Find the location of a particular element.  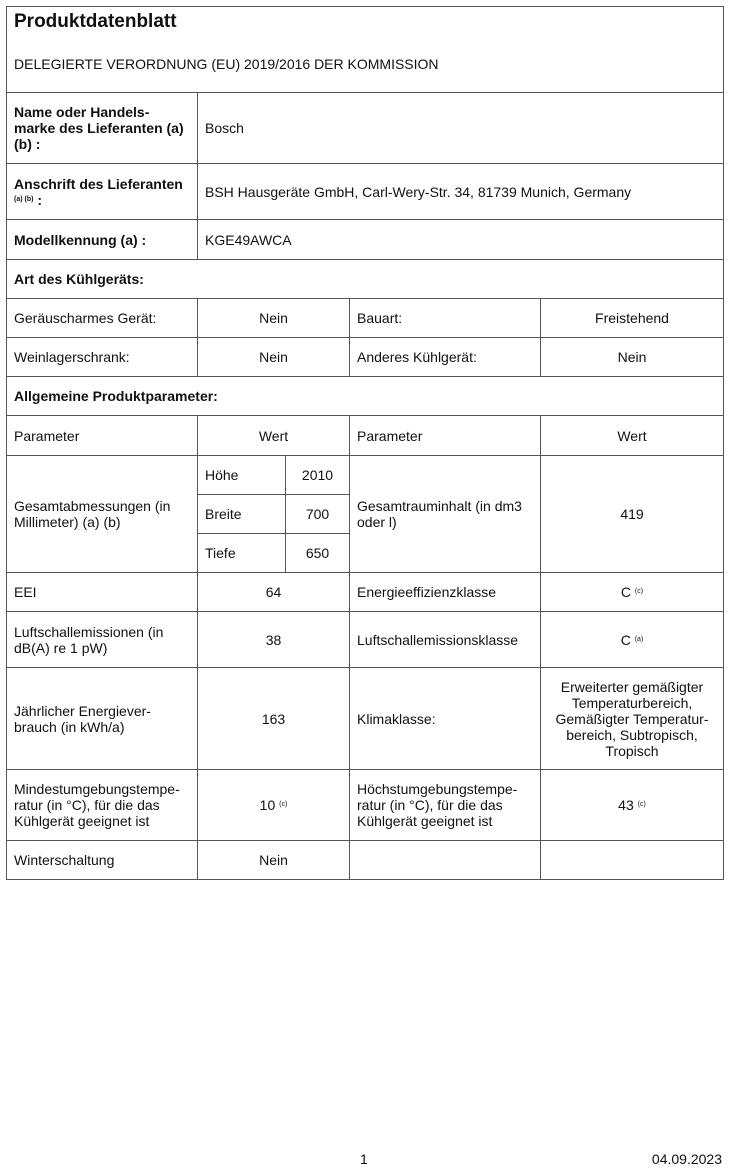

dimension-value: 650 is located at coordinates (317, 553).